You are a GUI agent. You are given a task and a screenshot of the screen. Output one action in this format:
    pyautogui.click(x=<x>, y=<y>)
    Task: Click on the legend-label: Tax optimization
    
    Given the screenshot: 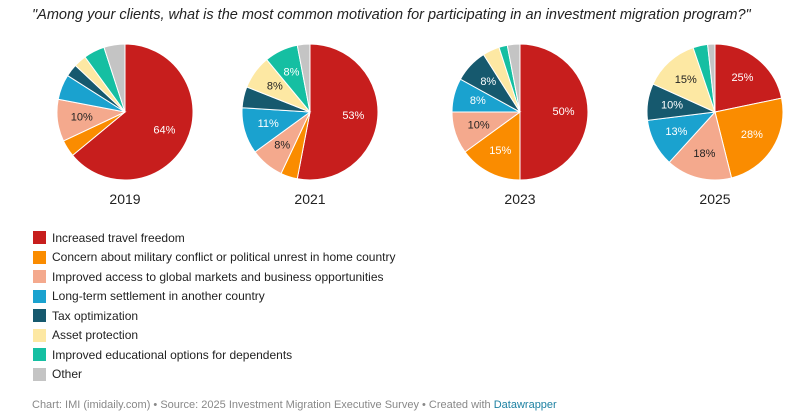 What is the action you would take?
    pyautogui.click(x=95, y=315)
    